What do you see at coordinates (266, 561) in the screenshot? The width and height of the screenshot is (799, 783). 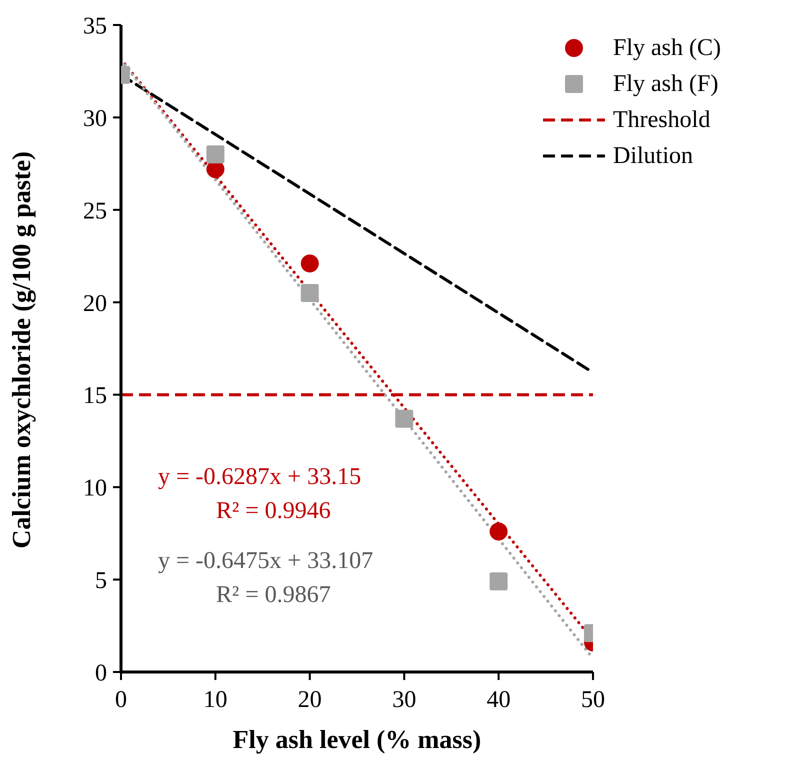 I see `annotation: y = -0.6475x + 33.107` at bounding box center [266, 561].